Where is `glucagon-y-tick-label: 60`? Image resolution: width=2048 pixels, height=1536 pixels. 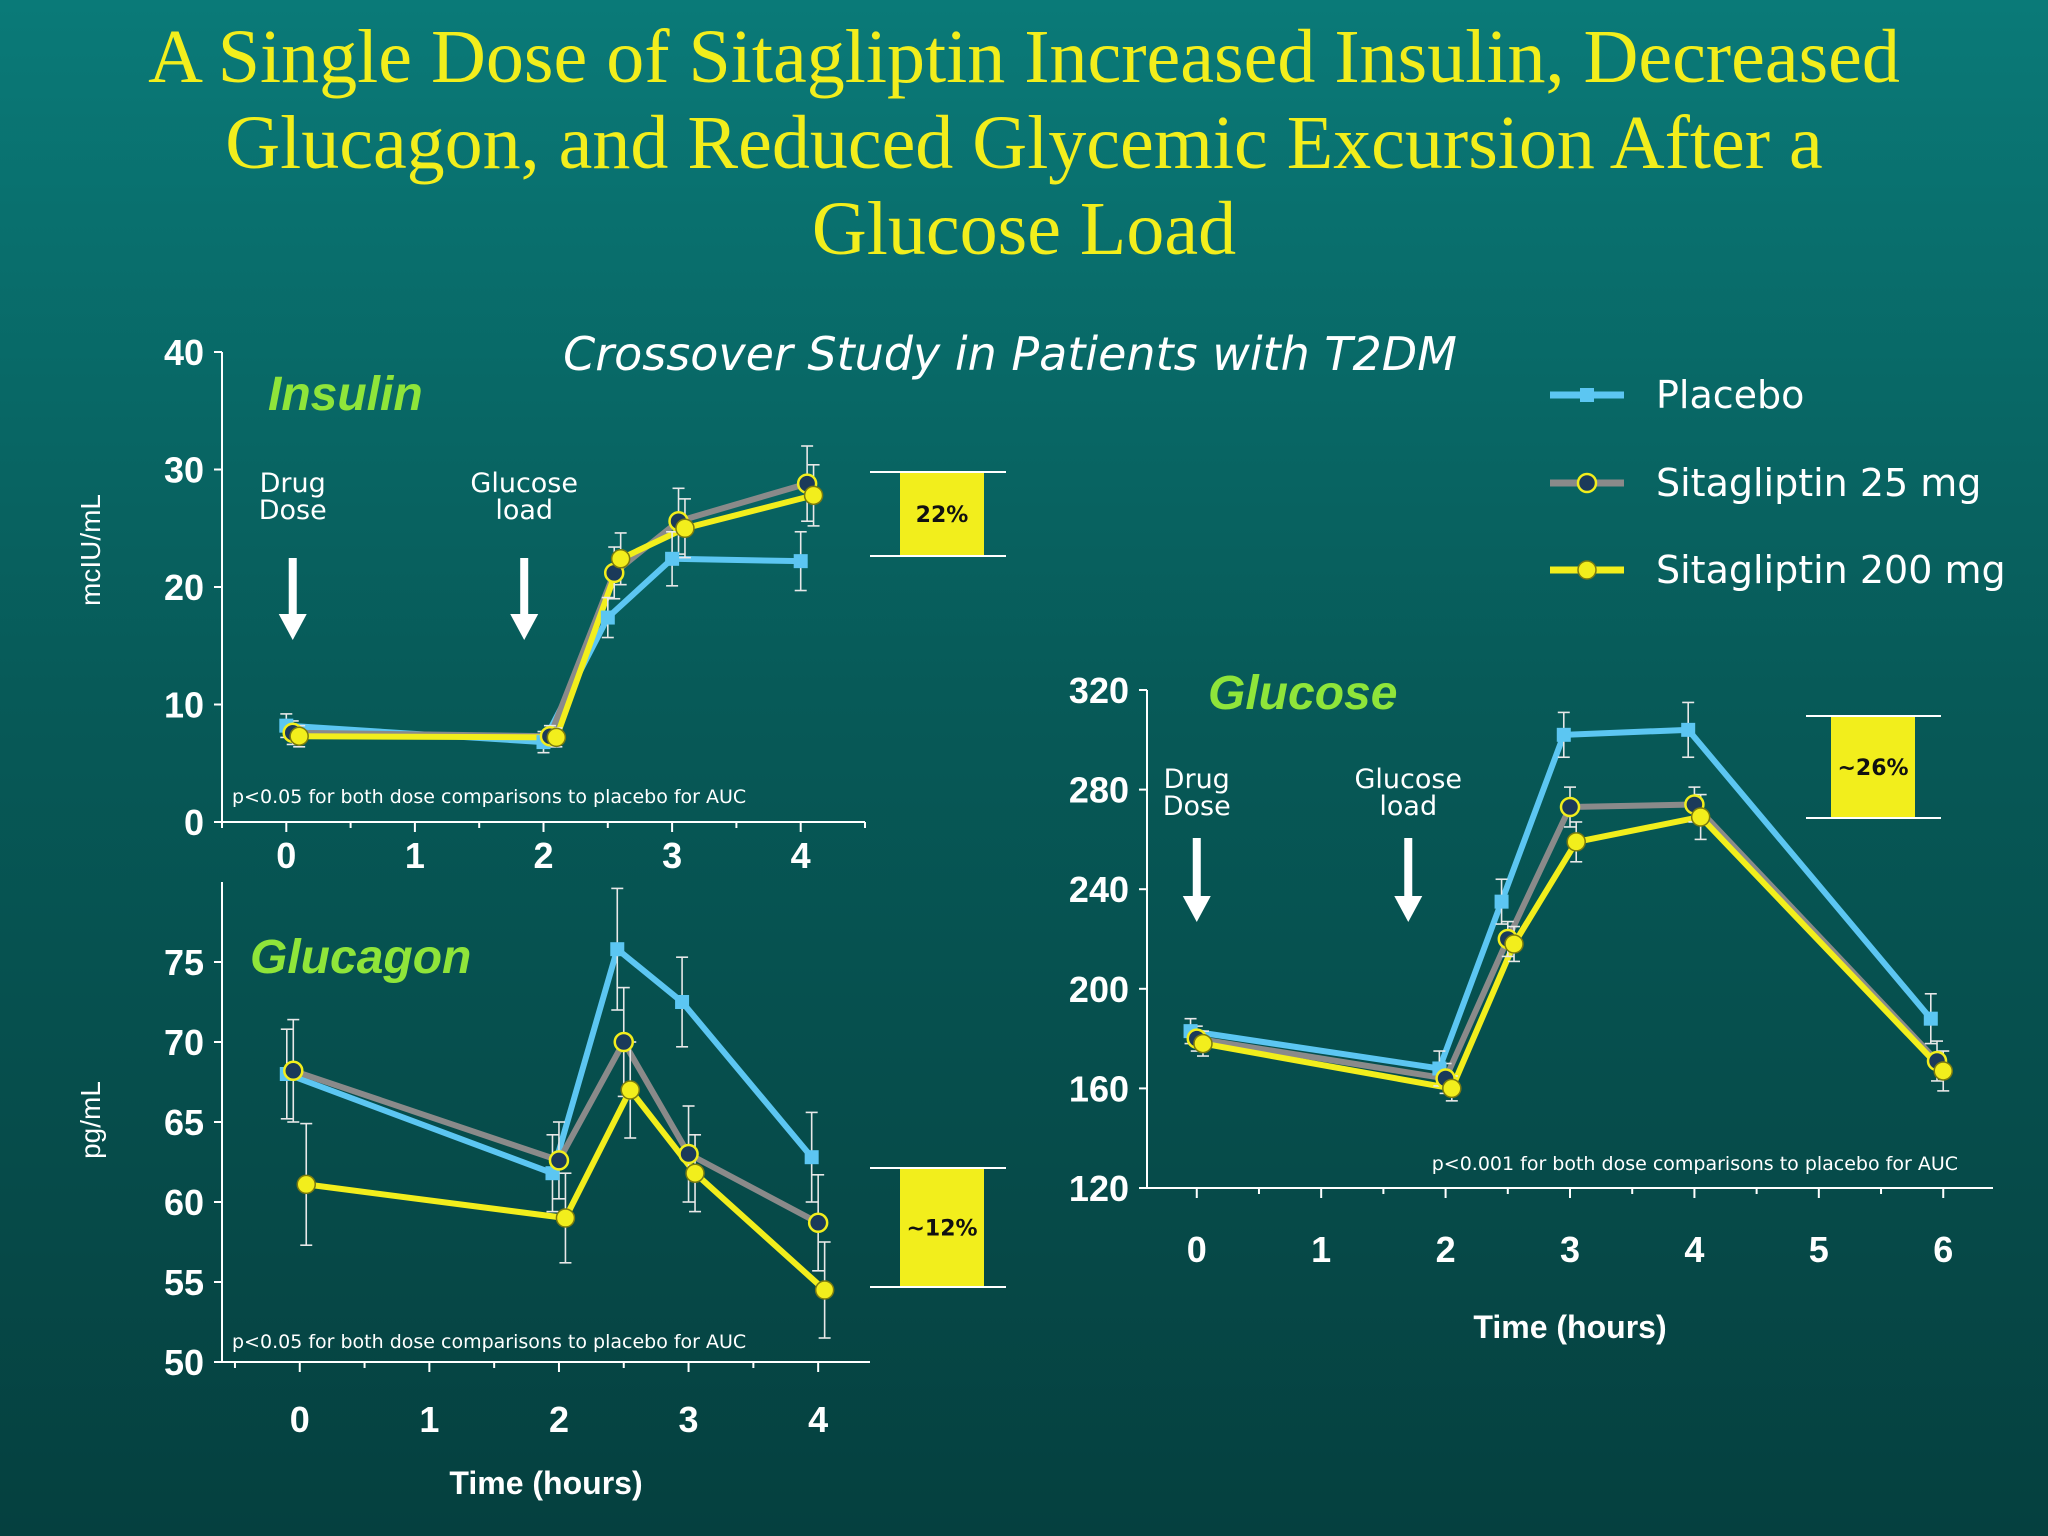
glucagon-y-tick-label: 60 is located at coordinates (184, 1202).